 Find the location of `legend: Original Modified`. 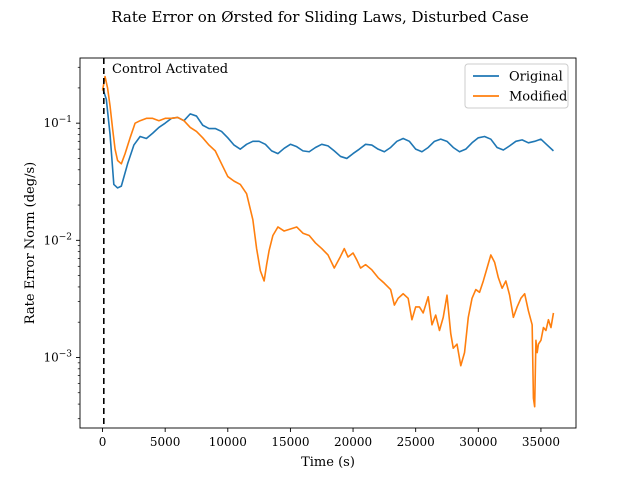

legend: Original Modified is located at coordinates (516, 86).